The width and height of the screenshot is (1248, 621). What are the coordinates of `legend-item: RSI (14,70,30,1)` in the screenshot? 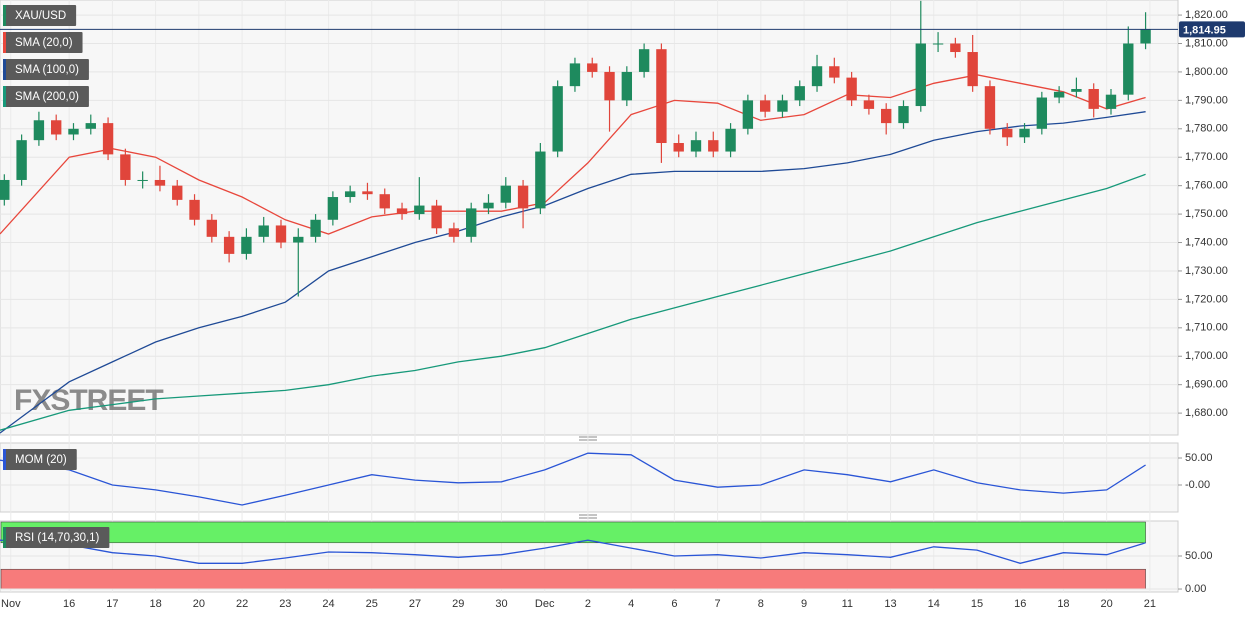 It's located at (56, 537).